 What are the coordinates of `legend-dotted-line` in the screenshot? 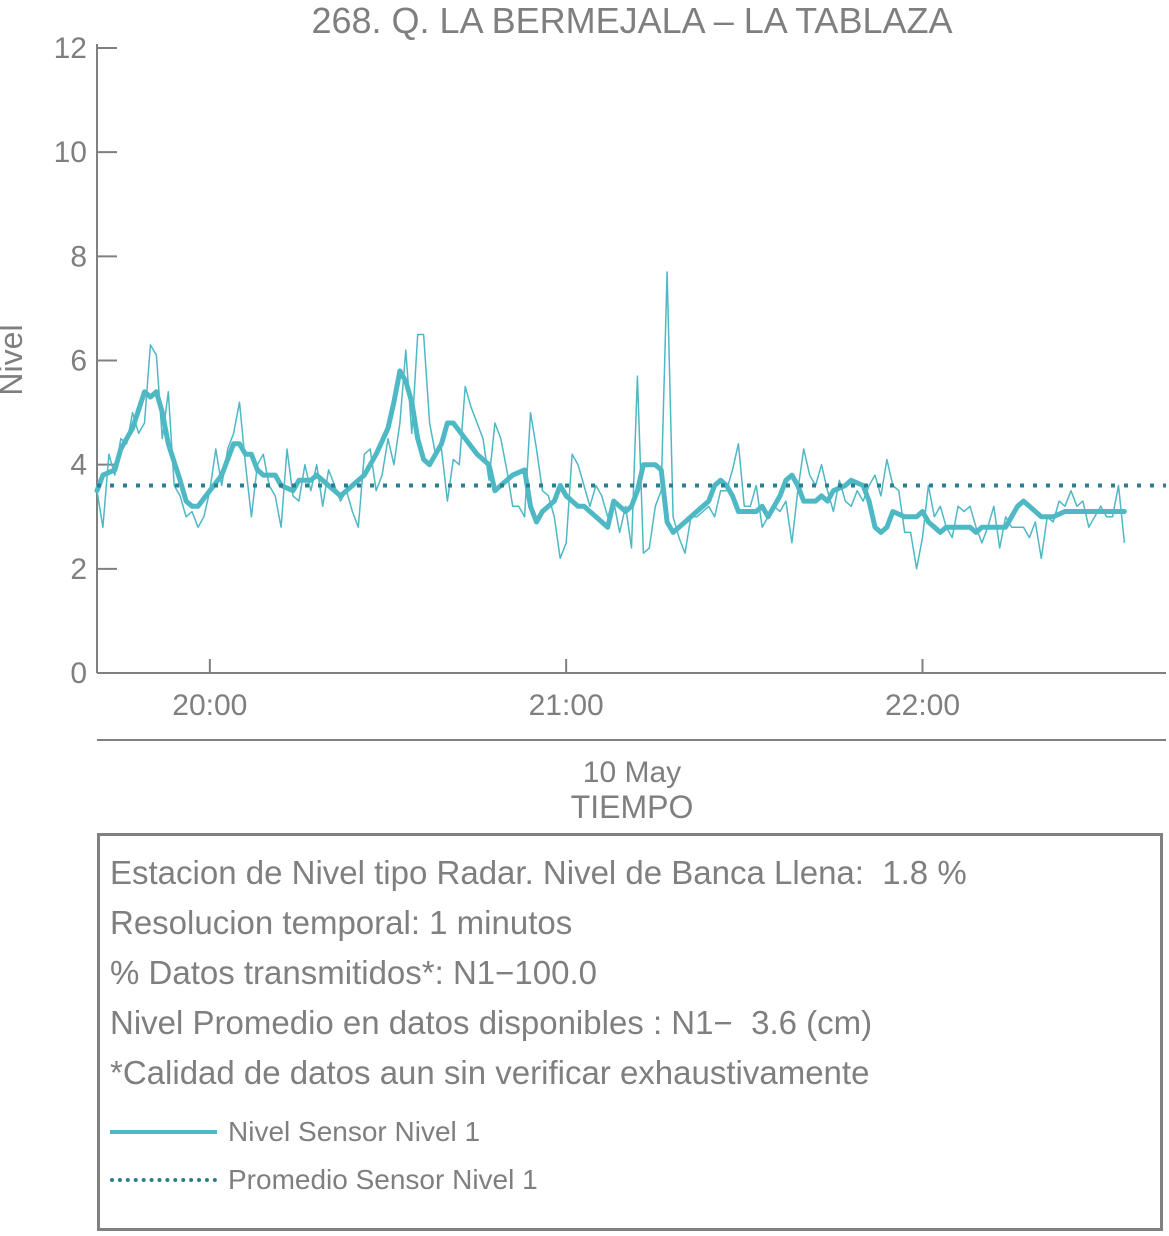 It's located at (163, 1180).